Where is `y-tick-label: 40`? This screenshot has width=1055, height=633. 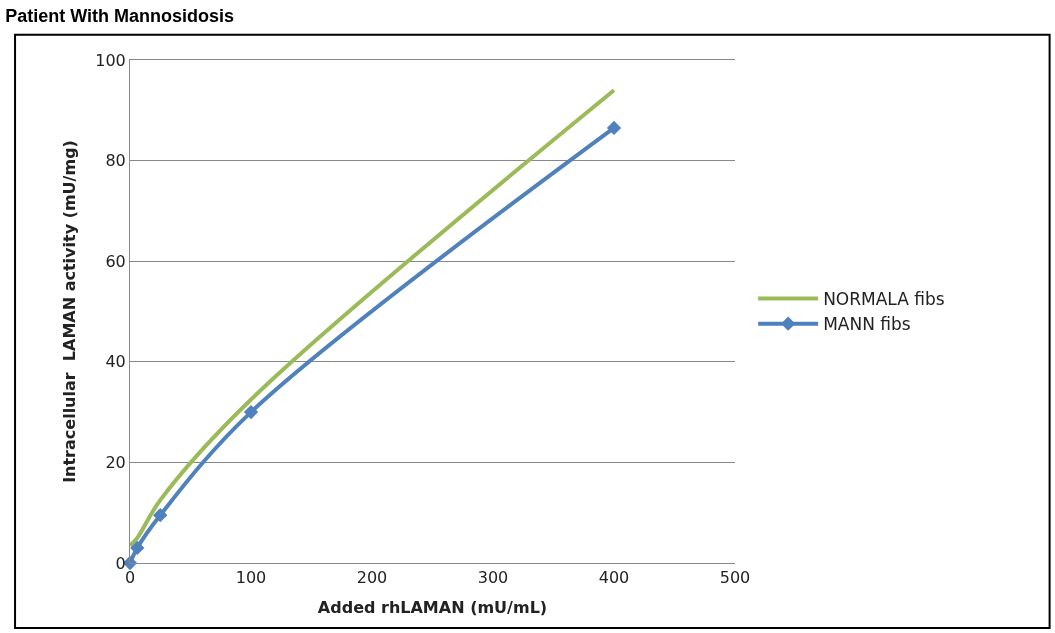
y-tick-label: 40 is located at coordinates (115, 362).